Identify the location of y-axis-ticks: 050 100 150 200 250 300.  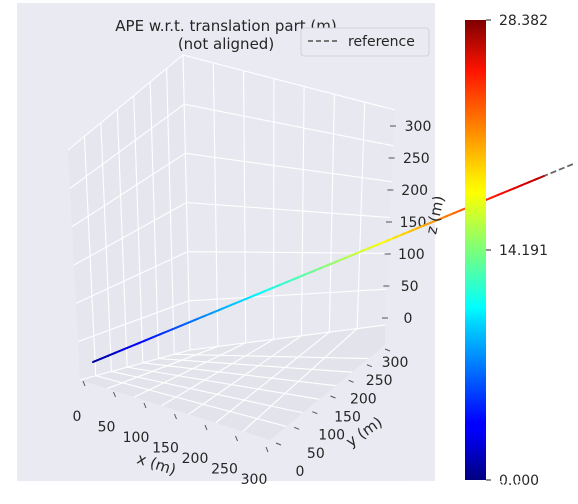
(342, 414).